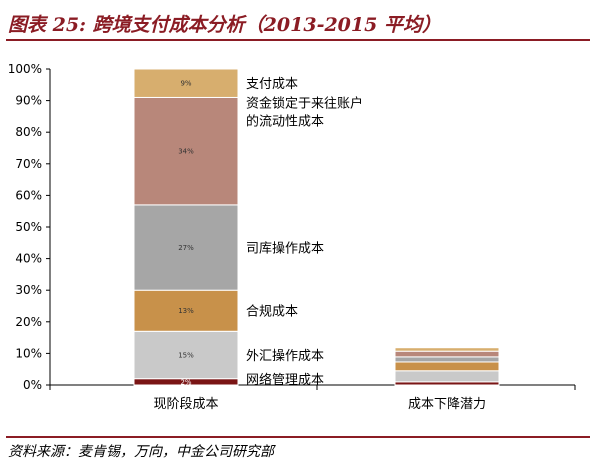 The height and width of the screenshot is (468, 596). What do you see at coordinates (285, 380) in the screenshot?
I see `series-label: 网络管理成本` at bounding box center [285, 380].